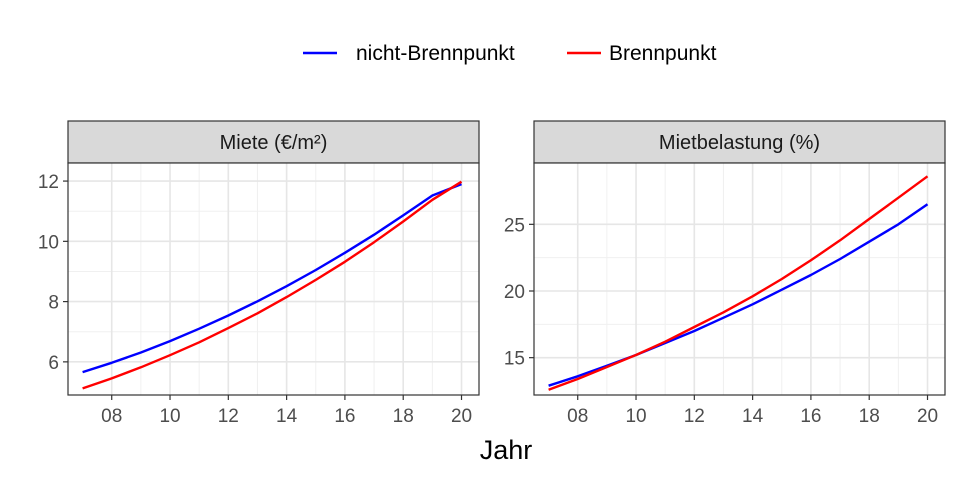 This screenshot has width=960, height=480. Describe the element at coordinates (506, 450) in the screenshot. I see `x-axis-title: Jahr` at that location.